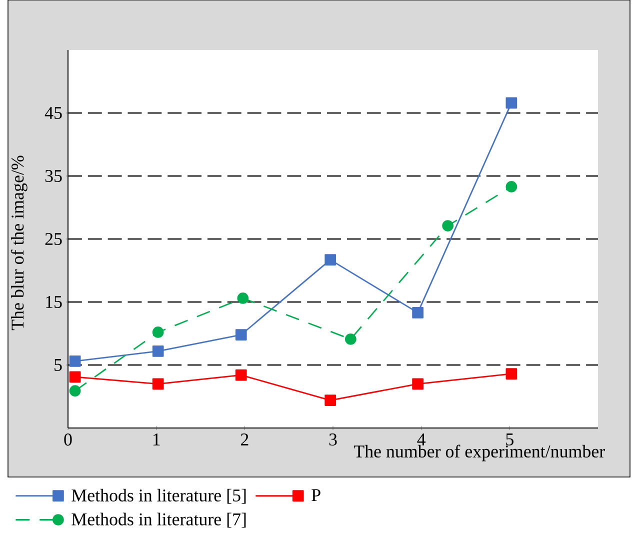  Describe the element at coordinates (421, 440) in the screenshot. I see `x-tick-label: 4` at that location.